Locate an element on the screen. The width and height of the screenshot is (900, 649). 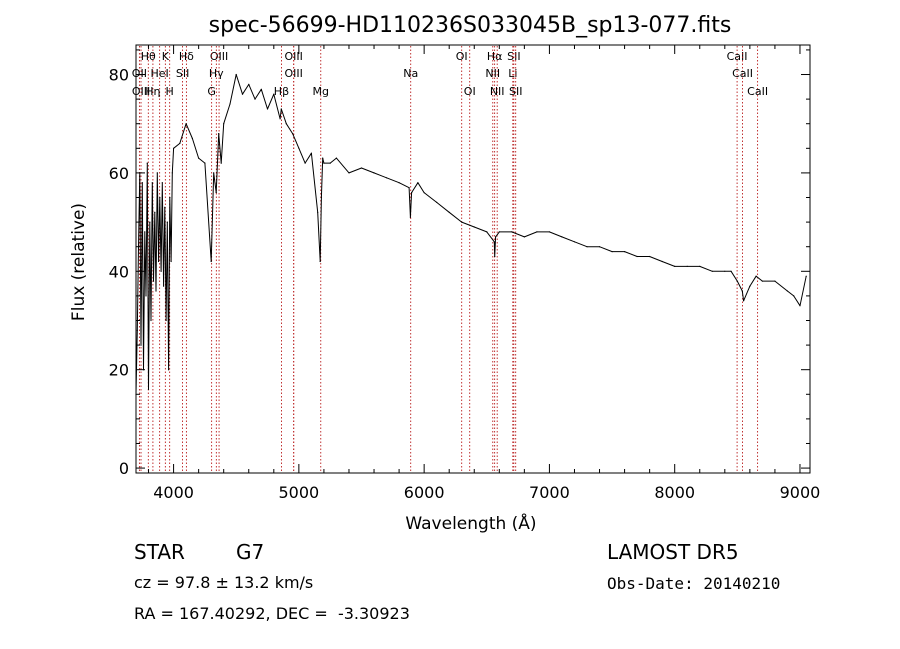
spectral-line-label: K is located at coordinates (166, 56).